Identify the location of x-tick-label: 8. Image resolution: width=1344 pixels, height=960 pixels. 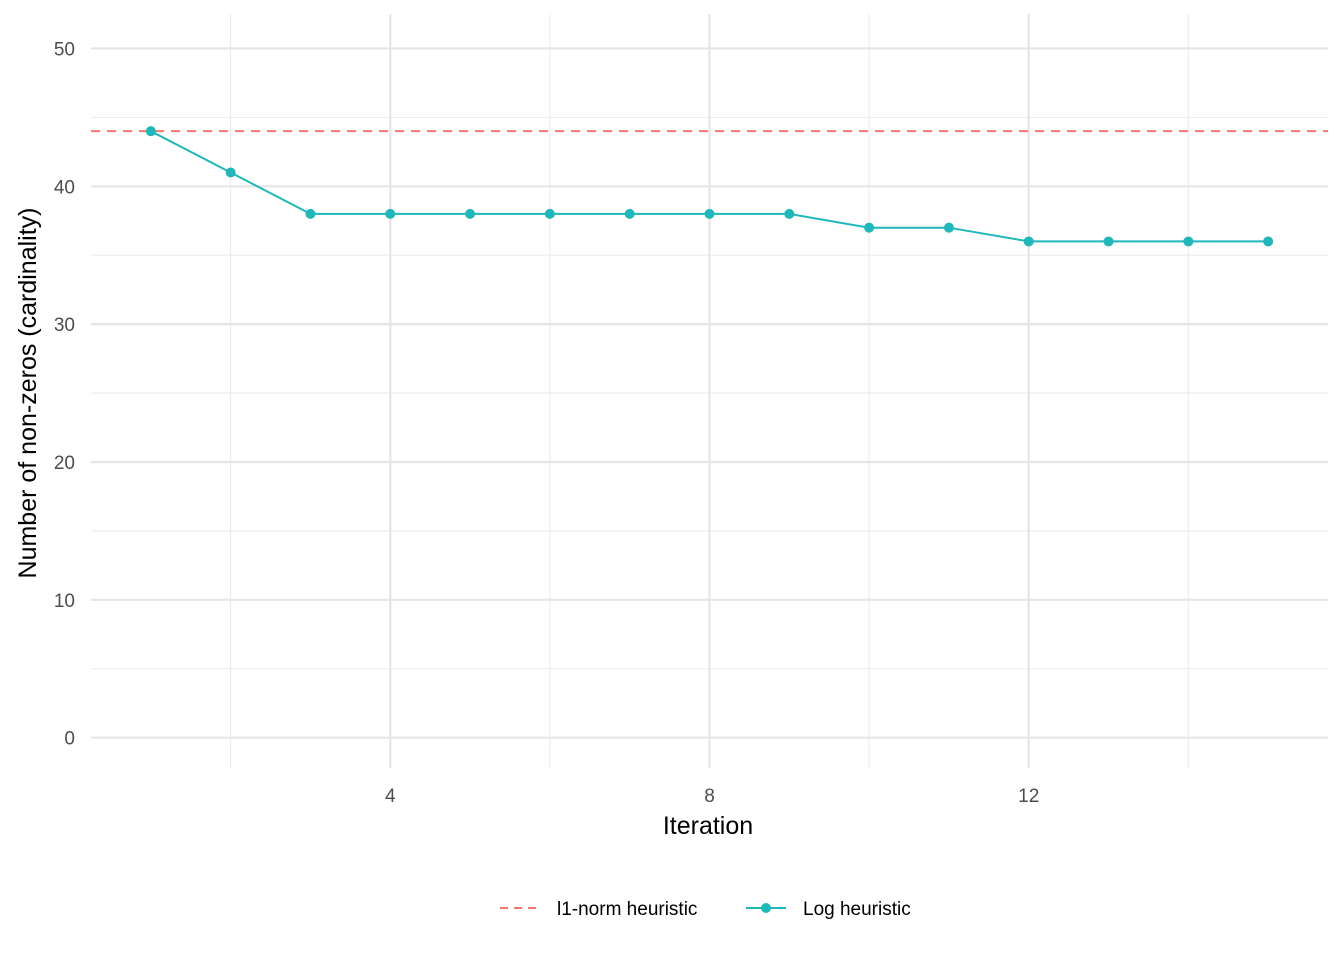
(709, 796).